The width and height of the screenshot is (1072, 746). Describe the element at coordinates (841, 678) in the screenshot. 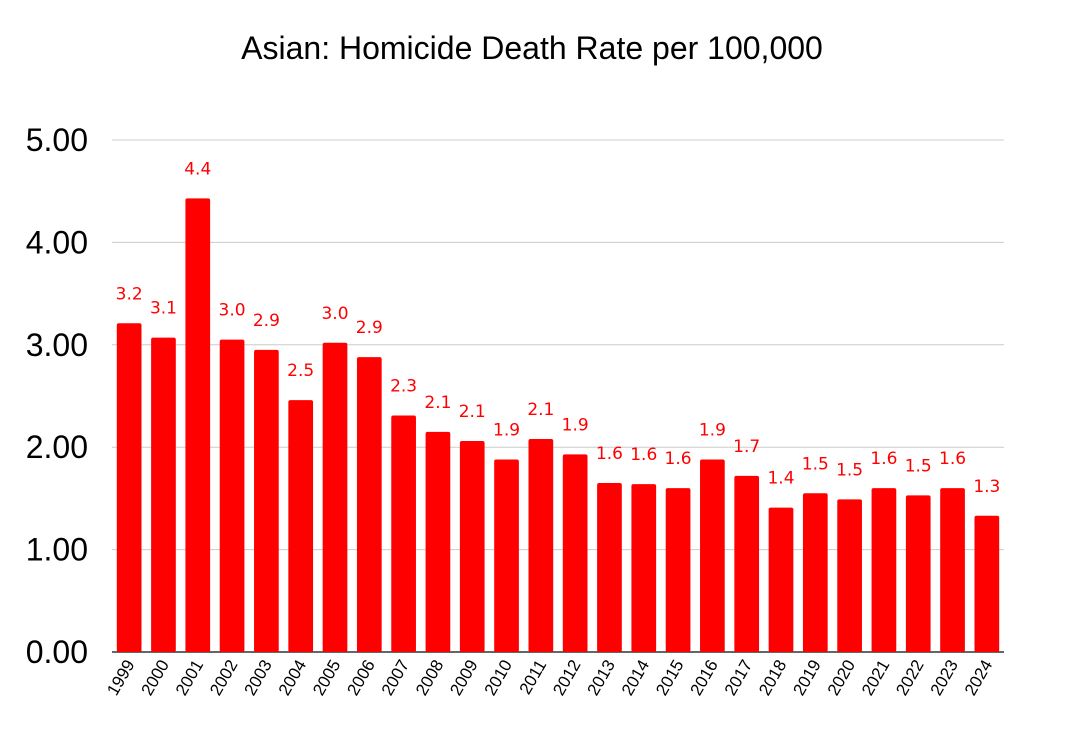

I see `x-tick-label-2020: 2020` at that location.